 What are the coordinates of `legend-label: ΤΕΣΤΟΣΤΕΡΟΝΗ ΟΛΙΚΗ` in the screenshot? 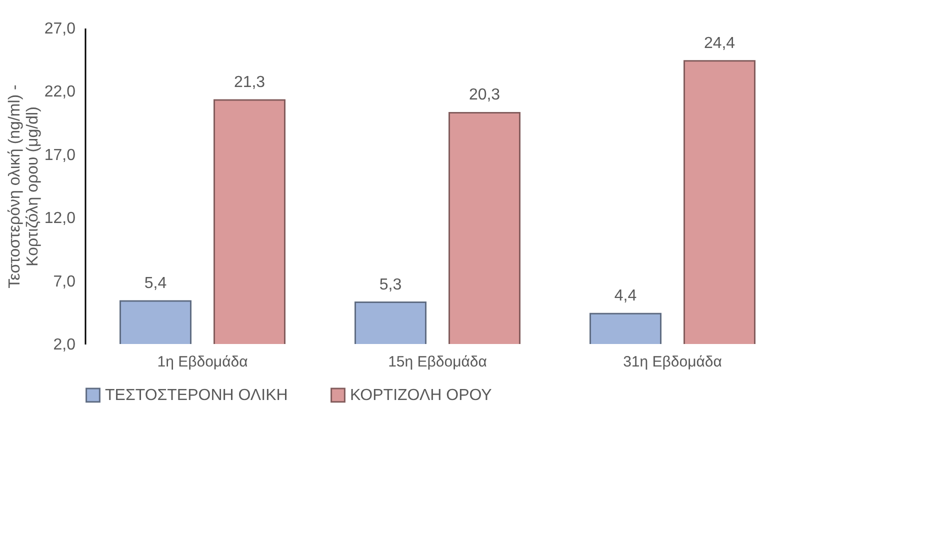 It's located at (196, 395).